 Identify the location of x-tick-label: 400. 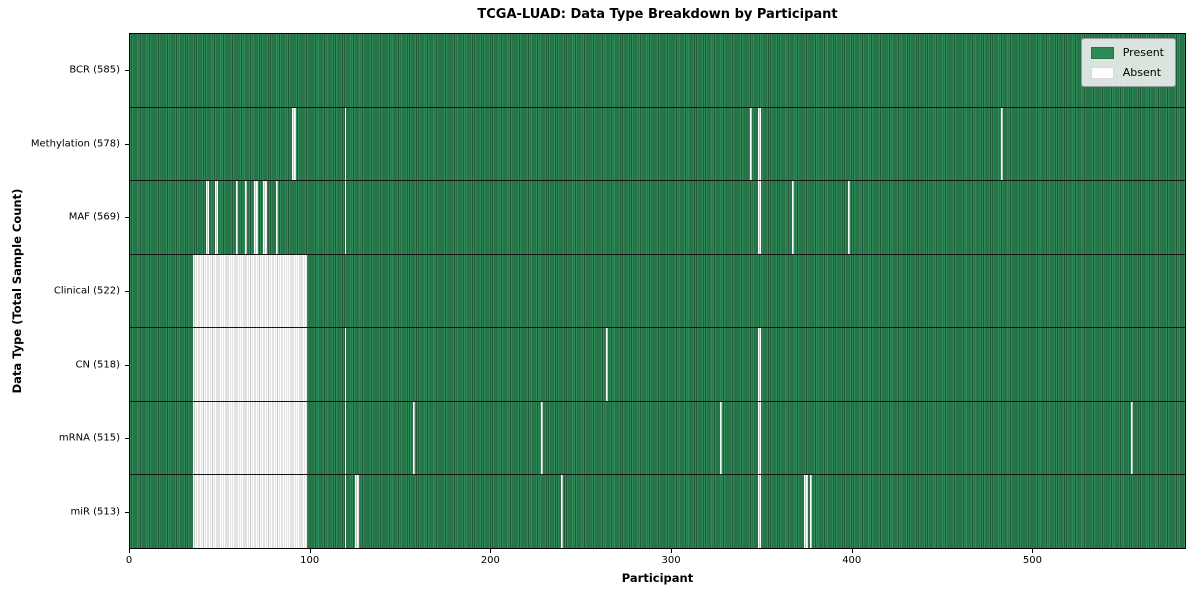
(852, 560).